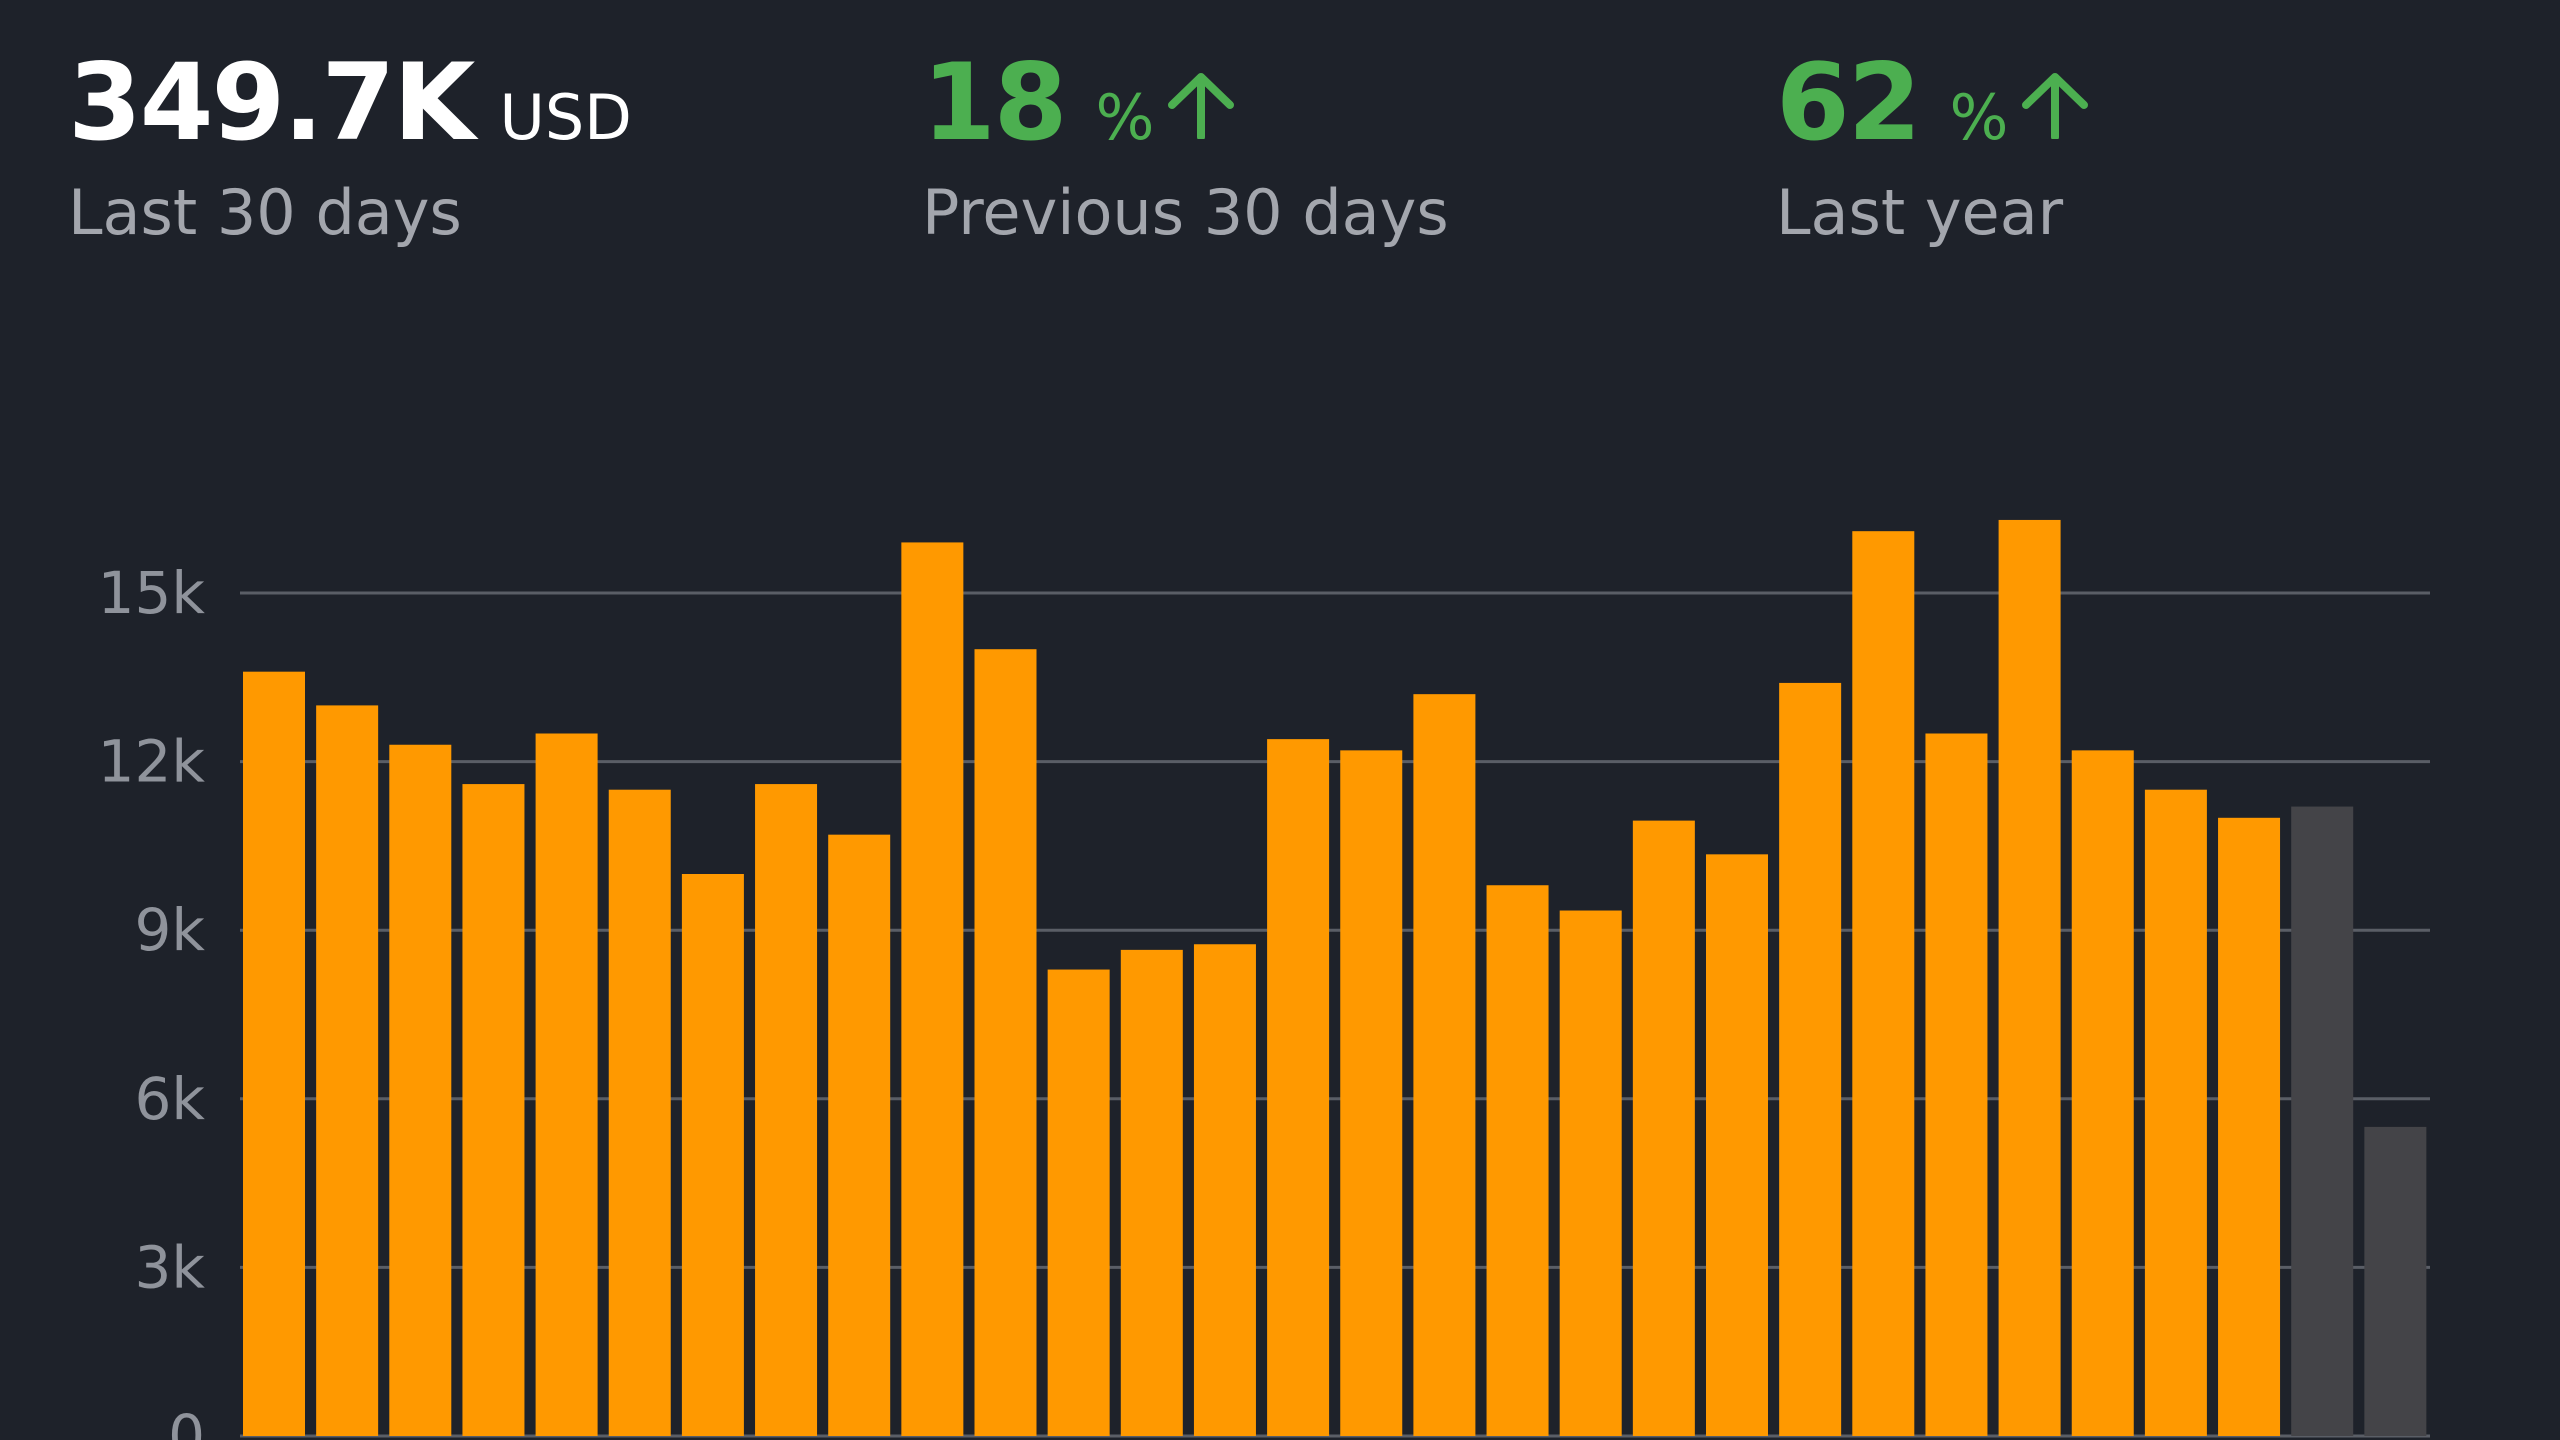 Image resolution: width=2560 pixels, height=1440 pixels. Describe the element at coordinates (170, 1267) in the screenshot. I see `y-tick-label: 3k` at that location.